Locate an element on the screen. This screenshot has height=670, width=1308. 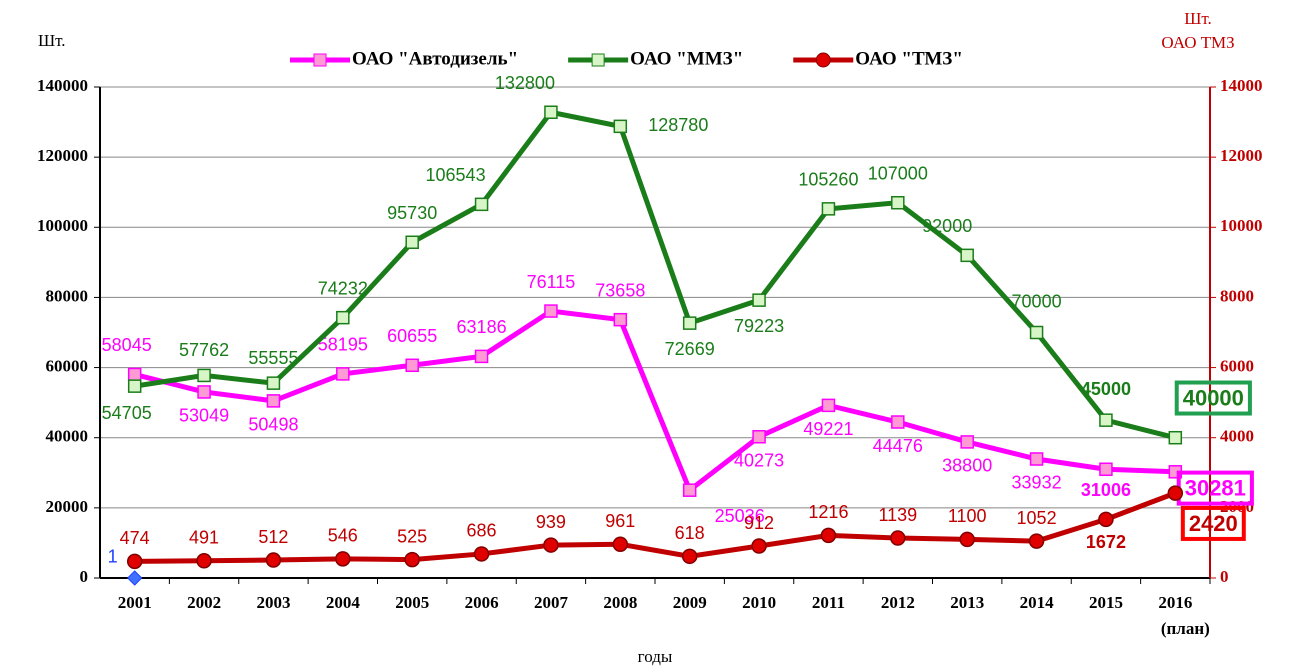
data-label: 54705 is located at coordinates (127, 413).